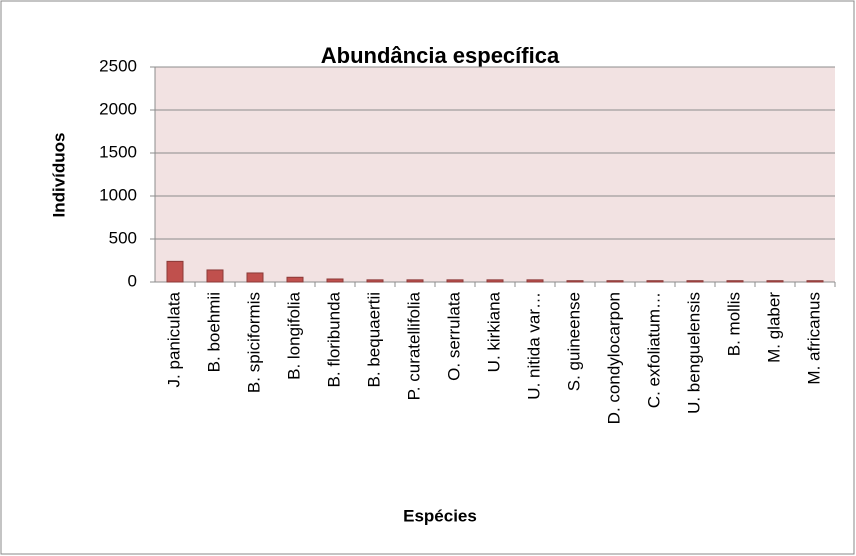  What do you see at coordinates (213, 332) in the screenshot?
I see `x-tick-label: B. boehmii` at bounding box center [213, 332].